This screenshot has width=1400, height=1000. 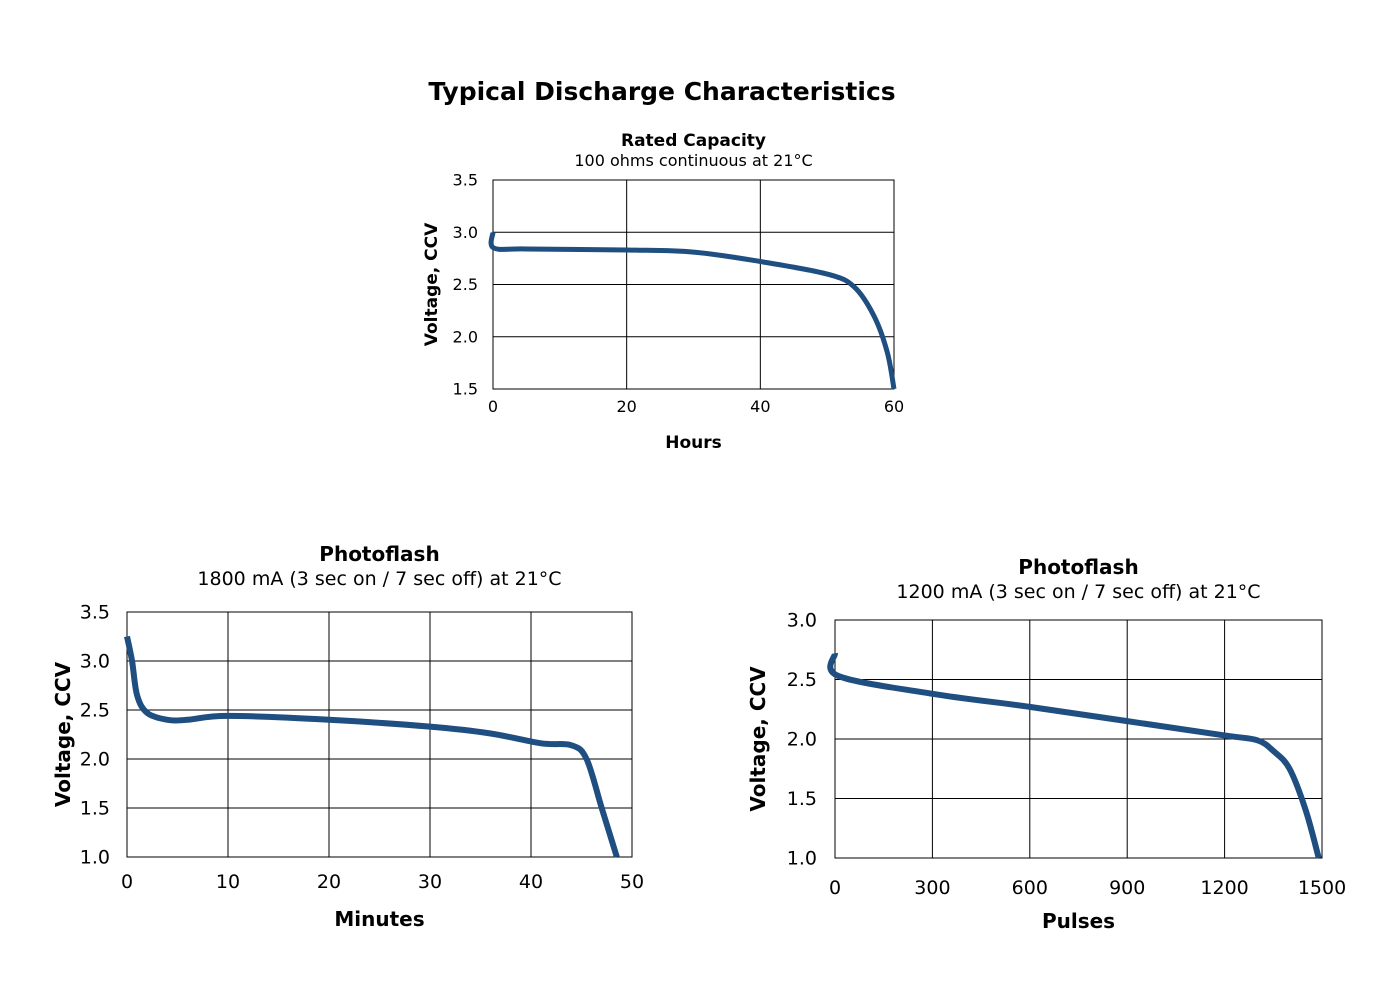 What do you see at coordinates (430, 882) in the screenshot?
I see `x-tick-label: 30` at bounding box center [430, 882].